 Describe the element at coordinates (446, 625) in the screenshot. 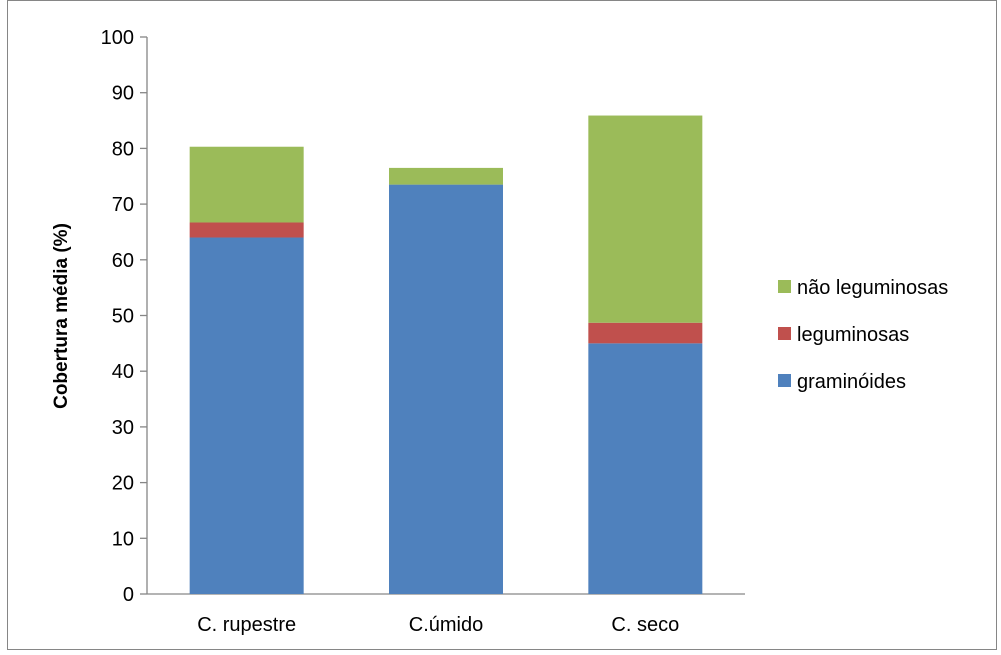

I see `x-tick-label: C.úmido` at that location.